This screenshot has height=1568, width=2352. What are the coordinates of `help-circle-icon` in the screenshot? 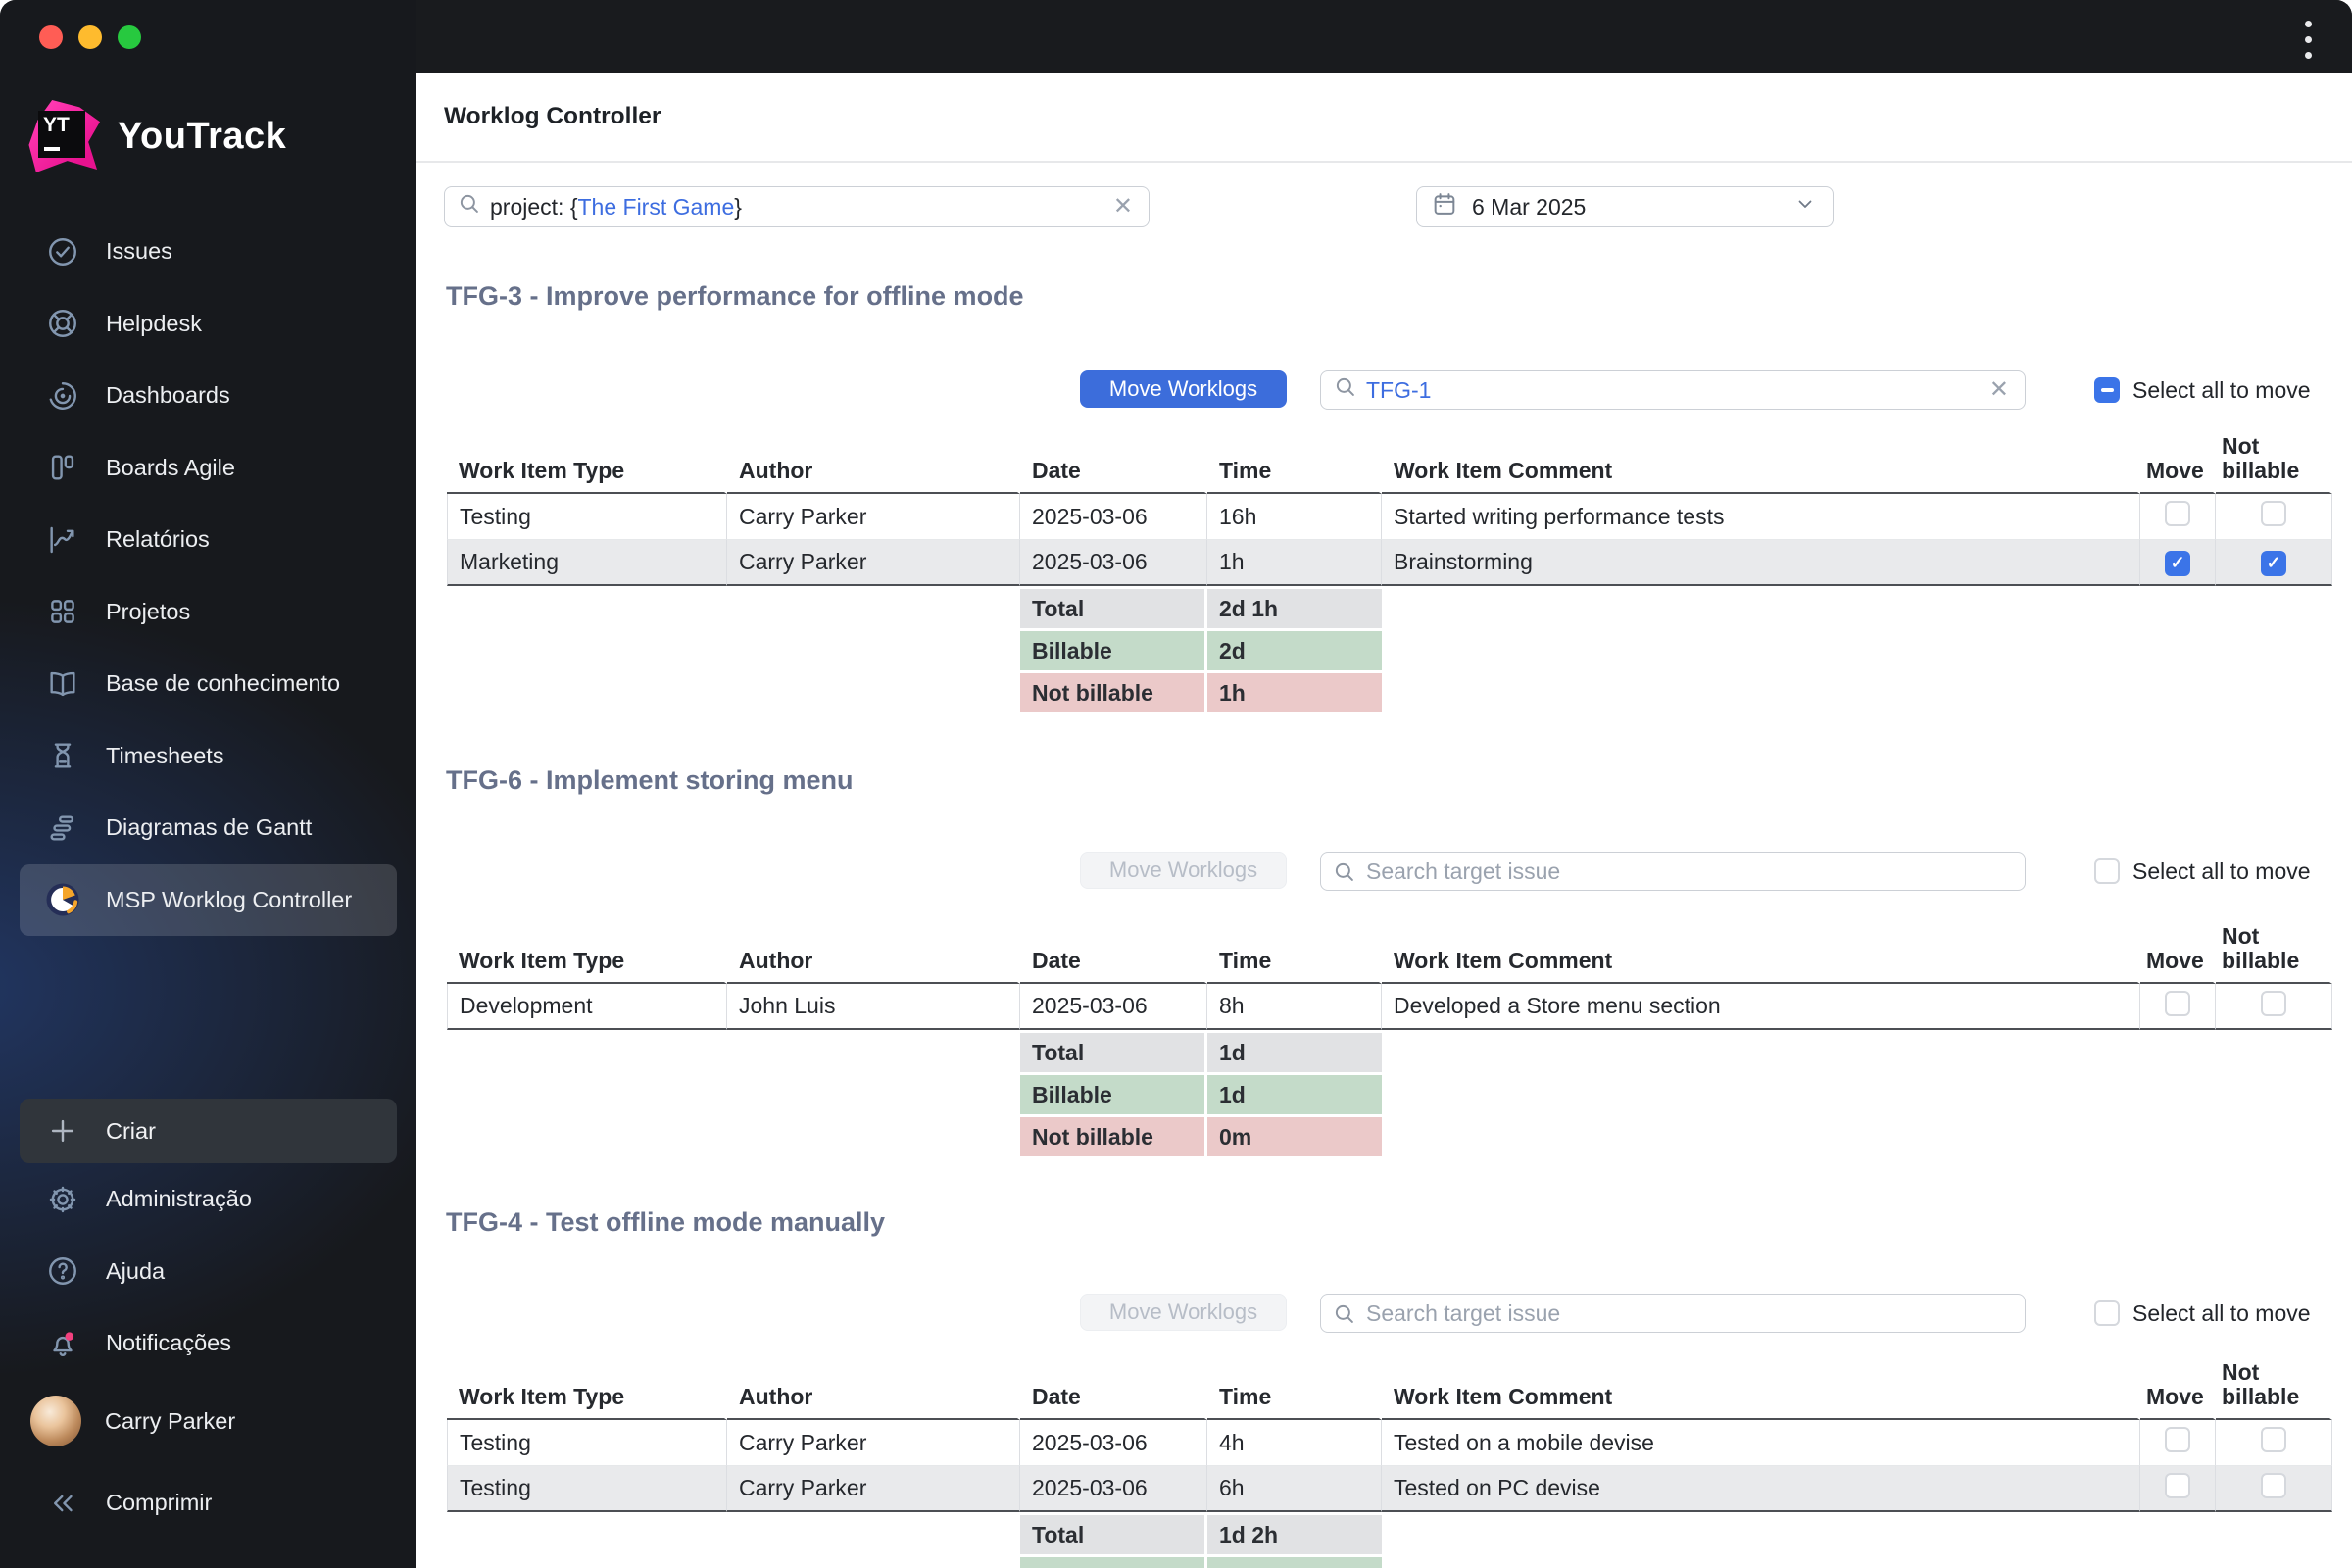 It's located at (62, 1271).